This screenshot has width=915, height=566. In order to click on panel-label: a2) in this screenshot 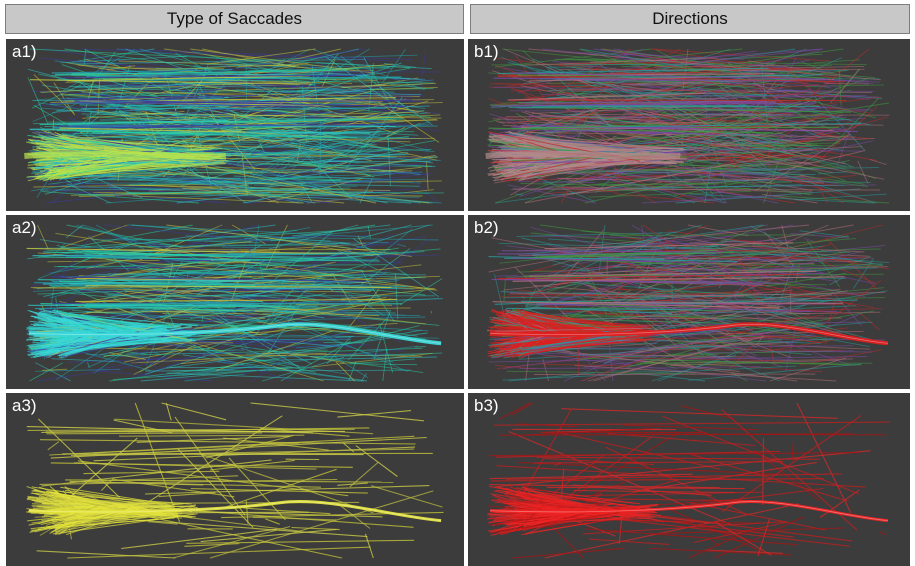, I will do `click(24, 227)`.